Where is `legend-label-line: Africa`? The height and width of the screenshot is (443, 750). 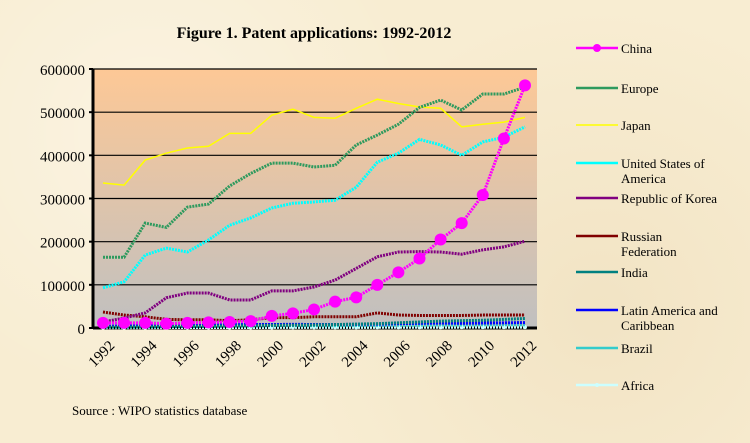
legend-label-line: Africa is located at coordinates (637, 385).